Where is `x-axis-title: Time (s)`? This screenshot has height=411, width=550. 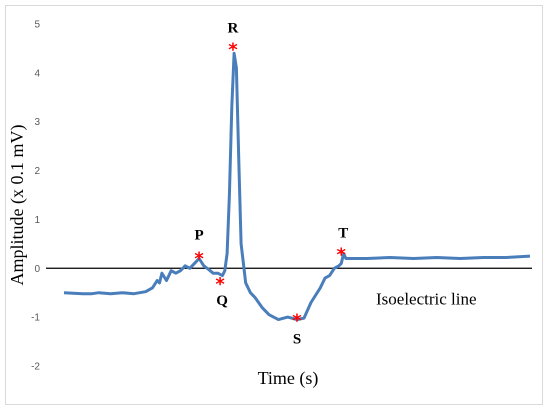
x-axis-title: Time (s) is located at coordinates (288, 378).